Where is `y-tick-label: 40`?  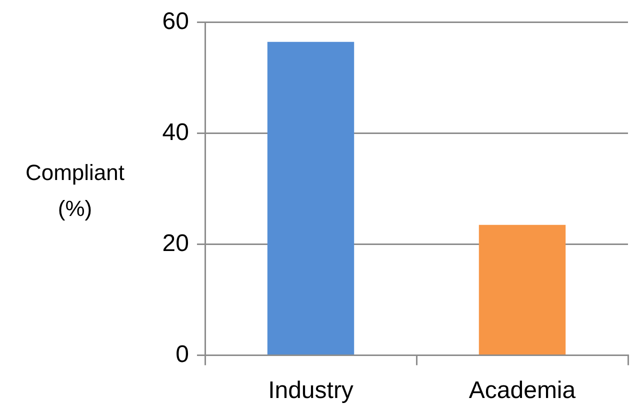 y-tick-label: 40 is located at coordinates (175, 132).